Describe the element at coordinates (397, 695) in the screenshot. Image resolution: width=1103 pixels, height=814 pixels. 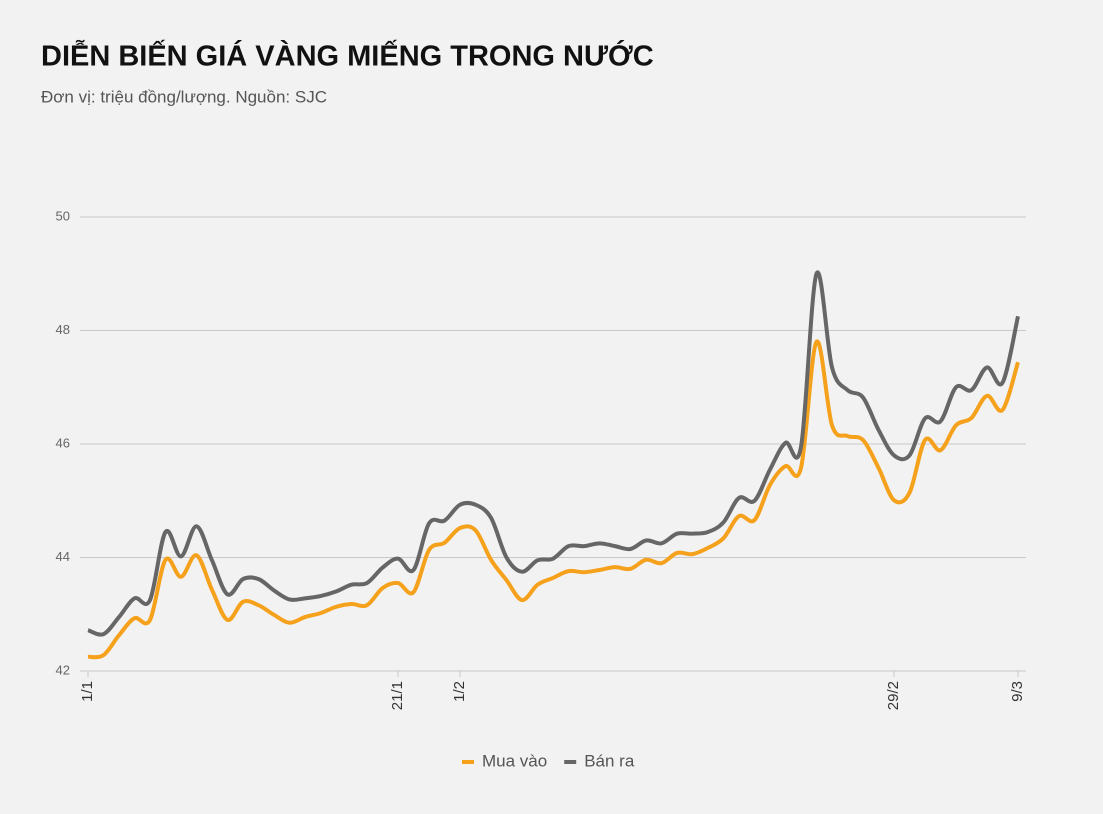
I see `x-tick-label: 21/1` at that location.